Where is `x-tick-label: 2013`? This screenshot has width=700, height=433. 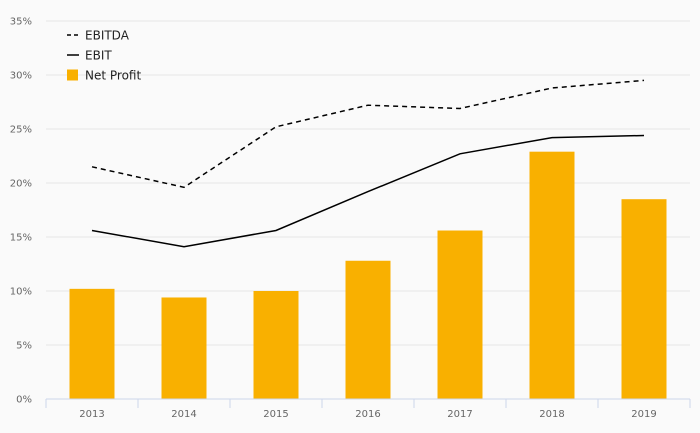 x-tick-label: 2013 is located at coordinates (91, 414).